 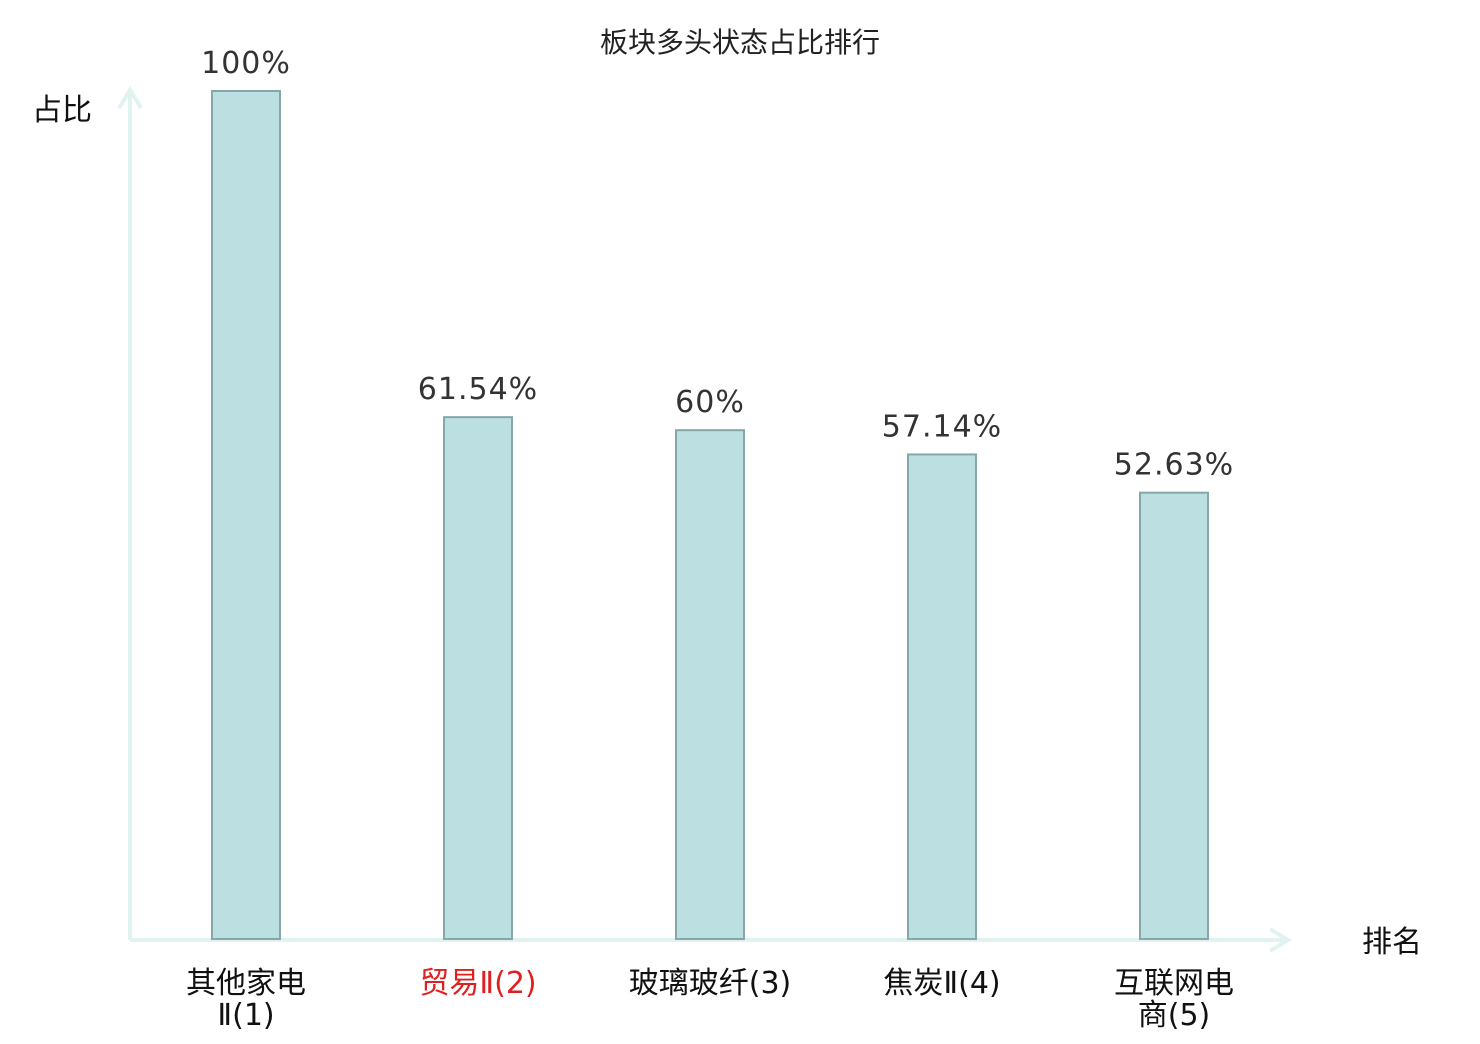 What do you see at coordinates (710, 402) in the screenshot?
I see `data-label: 60%` at bounding box center [710, 402].